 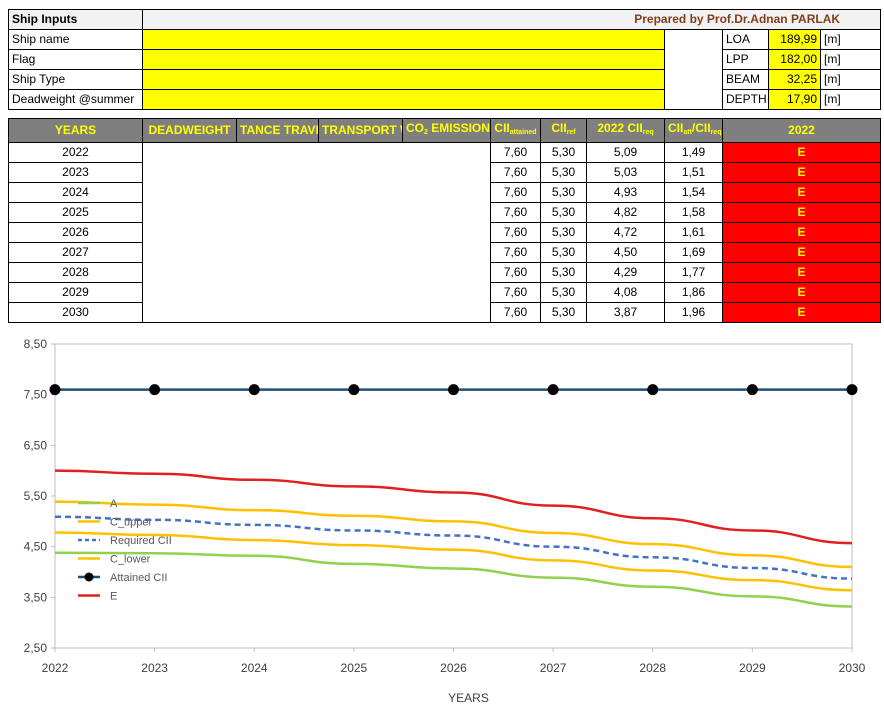 What do you see at coordinates (745, 59) in the screenshot?
I see `lpp-label: LPP` at bounding box center [745, 59].